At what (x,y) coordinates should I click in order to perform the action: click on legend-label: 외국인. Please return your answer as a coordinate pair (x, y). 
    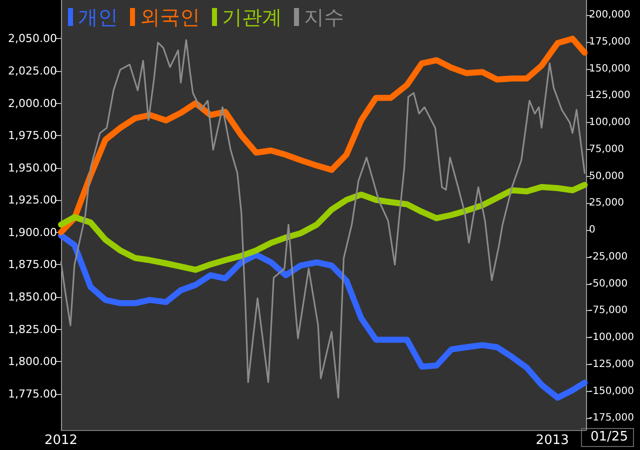
    Looking at the image, I should click on (170, 17).